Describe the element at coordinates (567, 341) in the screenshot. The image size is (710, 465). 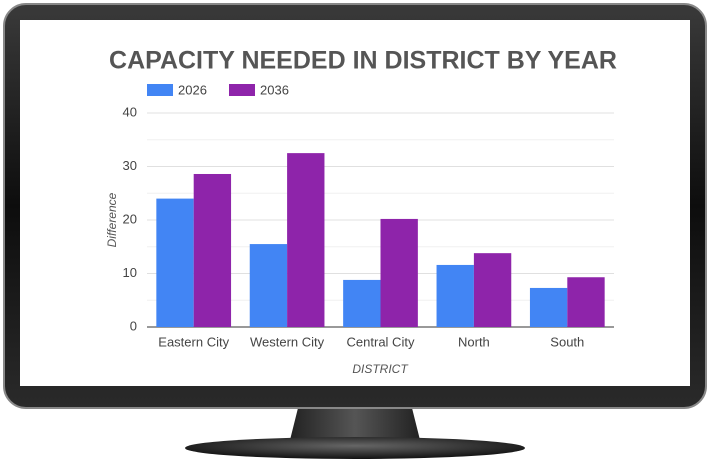
I see `x-tick-label: South` at that location.